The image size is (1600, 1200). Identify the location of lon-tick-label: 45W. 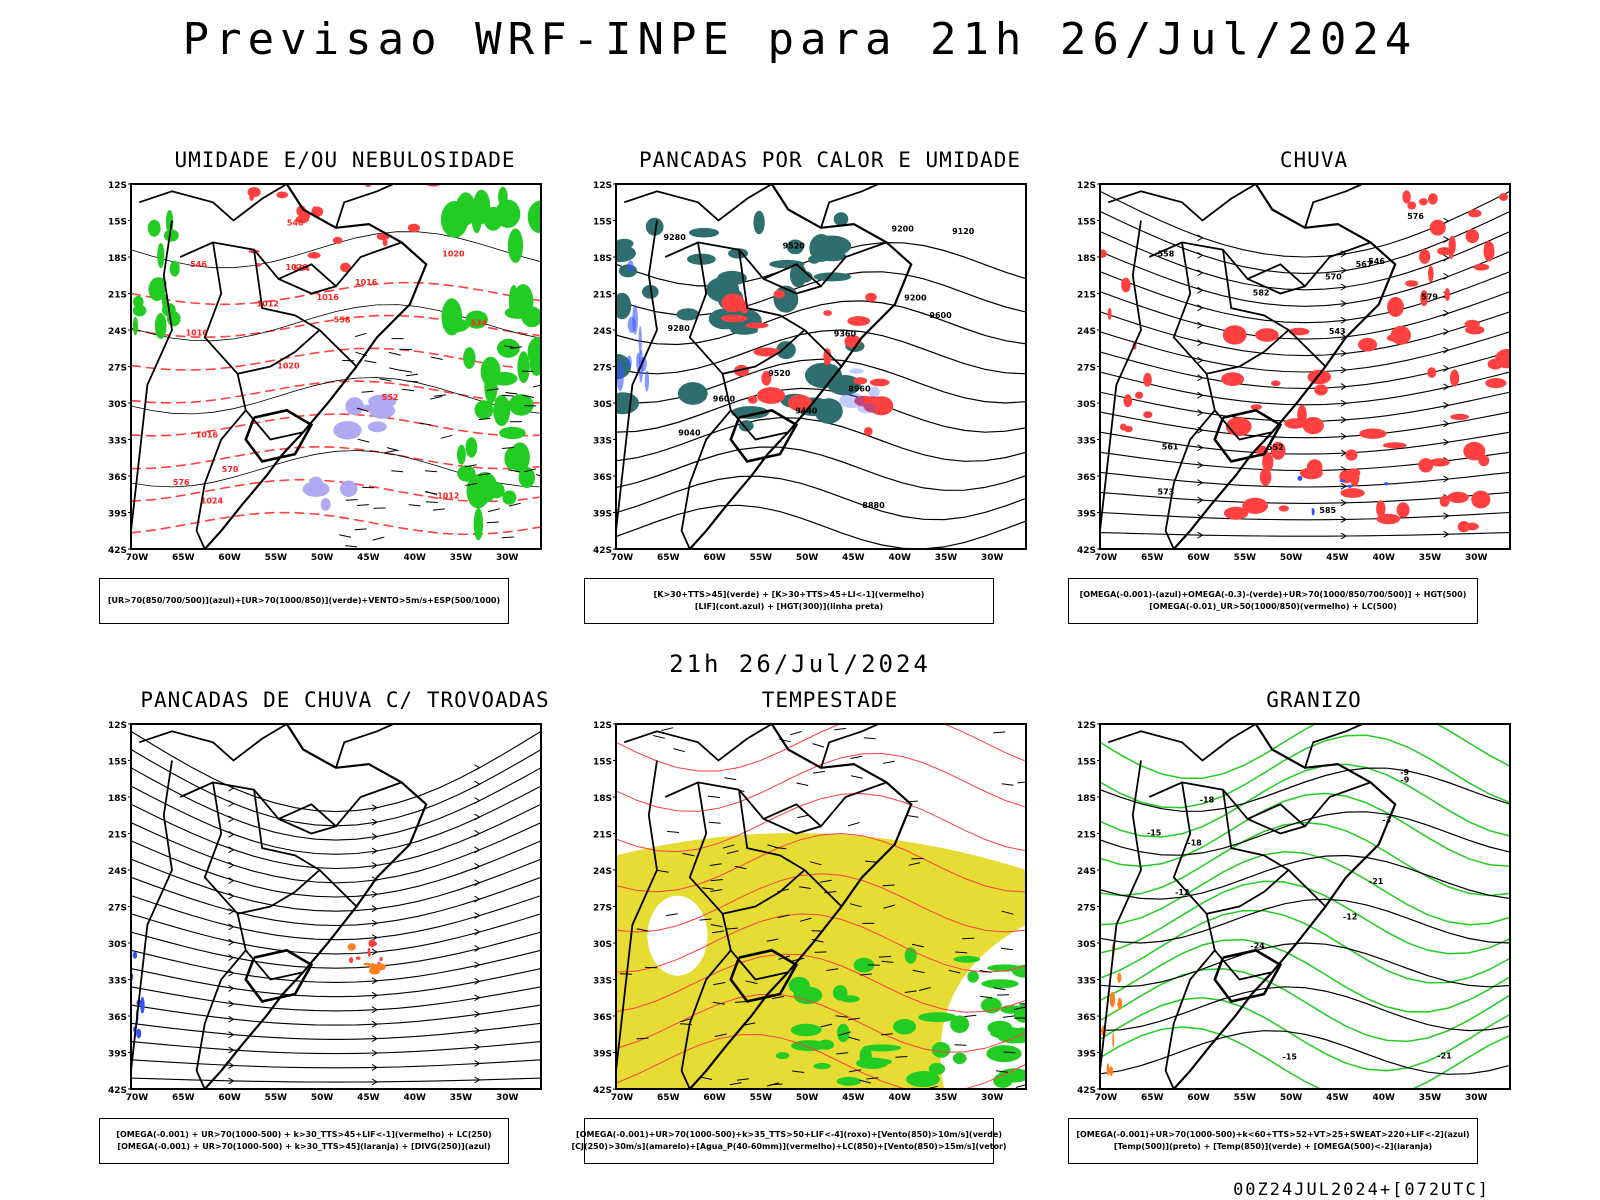
(853, 557).